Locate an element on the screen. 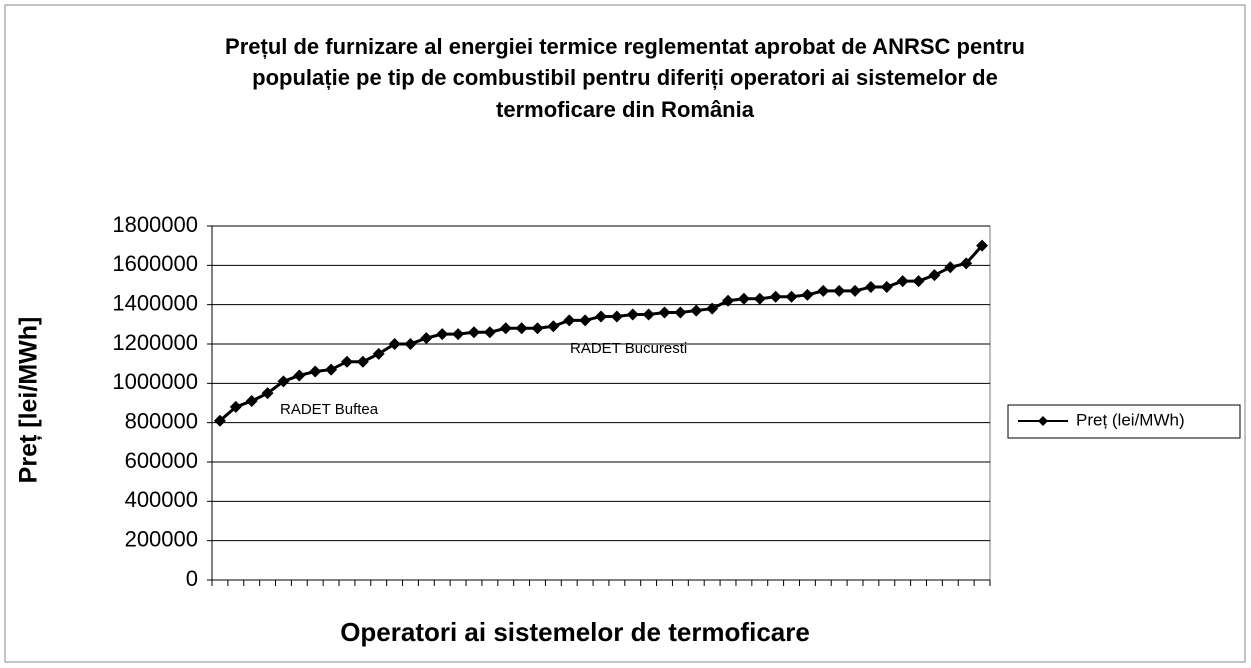 Image resolution: width=1251 pixels, height=668 pixels. y-axis-title: Preț [lei/MWh] is located at coordinates (29, 400).